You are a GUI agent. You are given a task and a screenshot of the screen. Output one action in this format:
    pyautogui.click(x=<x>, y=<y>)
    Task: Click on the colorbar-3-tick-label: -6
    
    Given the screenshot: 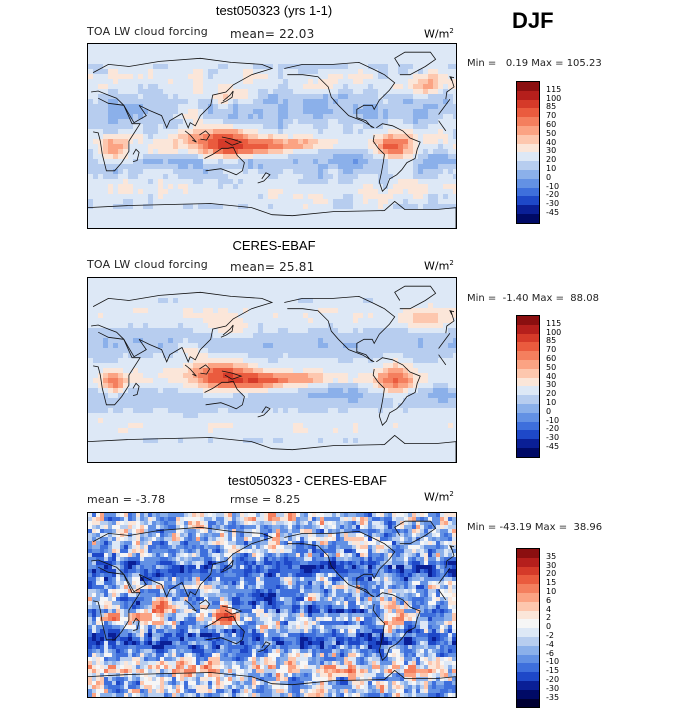 What is the action you would take?
    pyautogui.click(x=550, y=654)
    